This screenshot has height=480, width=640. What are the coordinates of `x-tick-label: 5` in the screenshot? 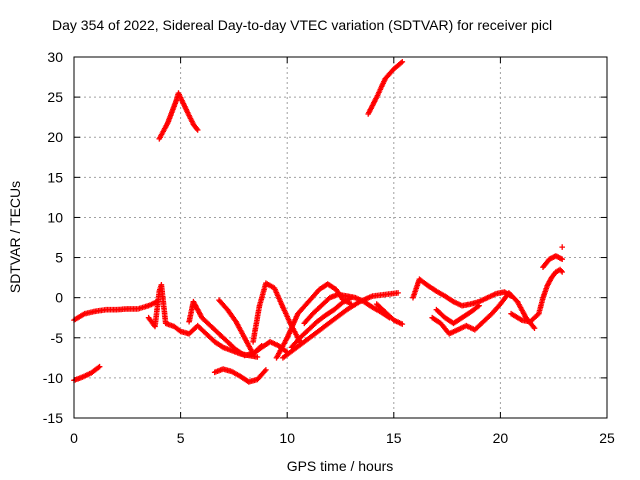 It's located at (181, 438).